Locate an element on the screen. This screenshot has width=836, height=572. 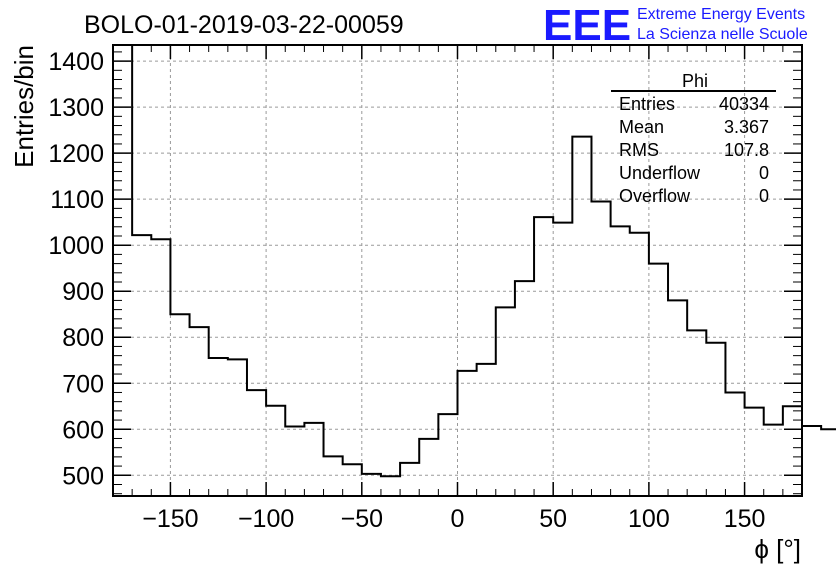
logo-line1: Extreme Energy Events is located at coordinates (721, 14).